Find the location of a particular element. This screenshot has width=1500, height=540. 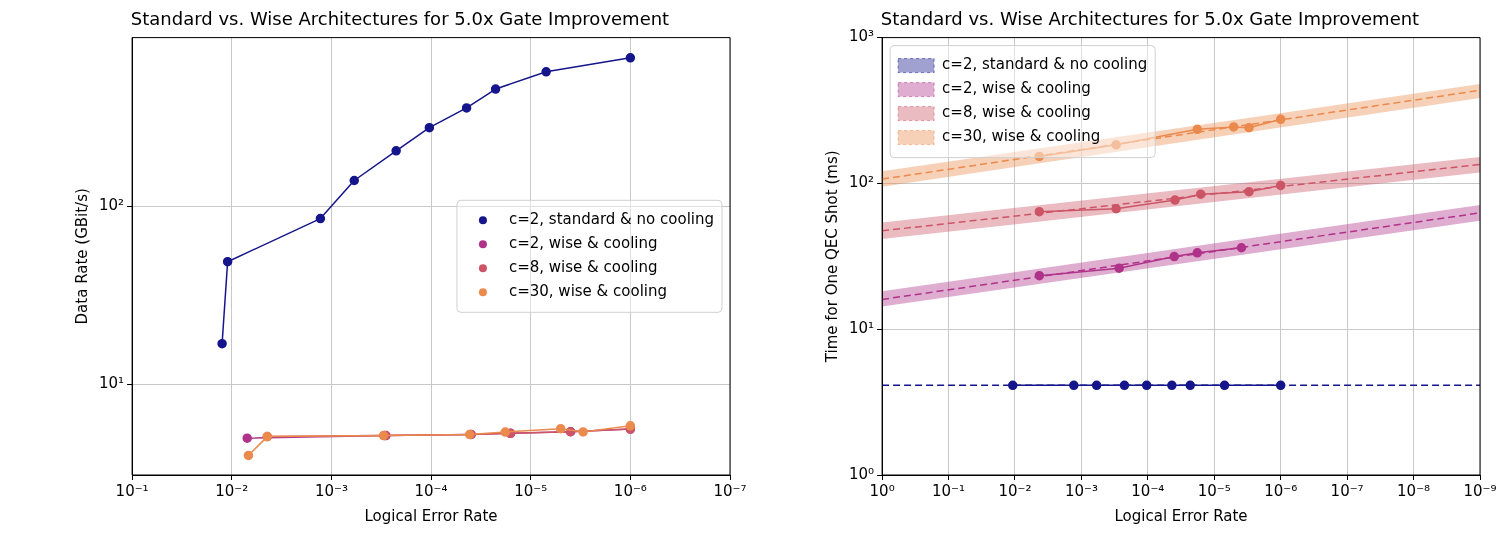

x-tick-label: 10⁻⁹ is located at coordinates (1480, 490).